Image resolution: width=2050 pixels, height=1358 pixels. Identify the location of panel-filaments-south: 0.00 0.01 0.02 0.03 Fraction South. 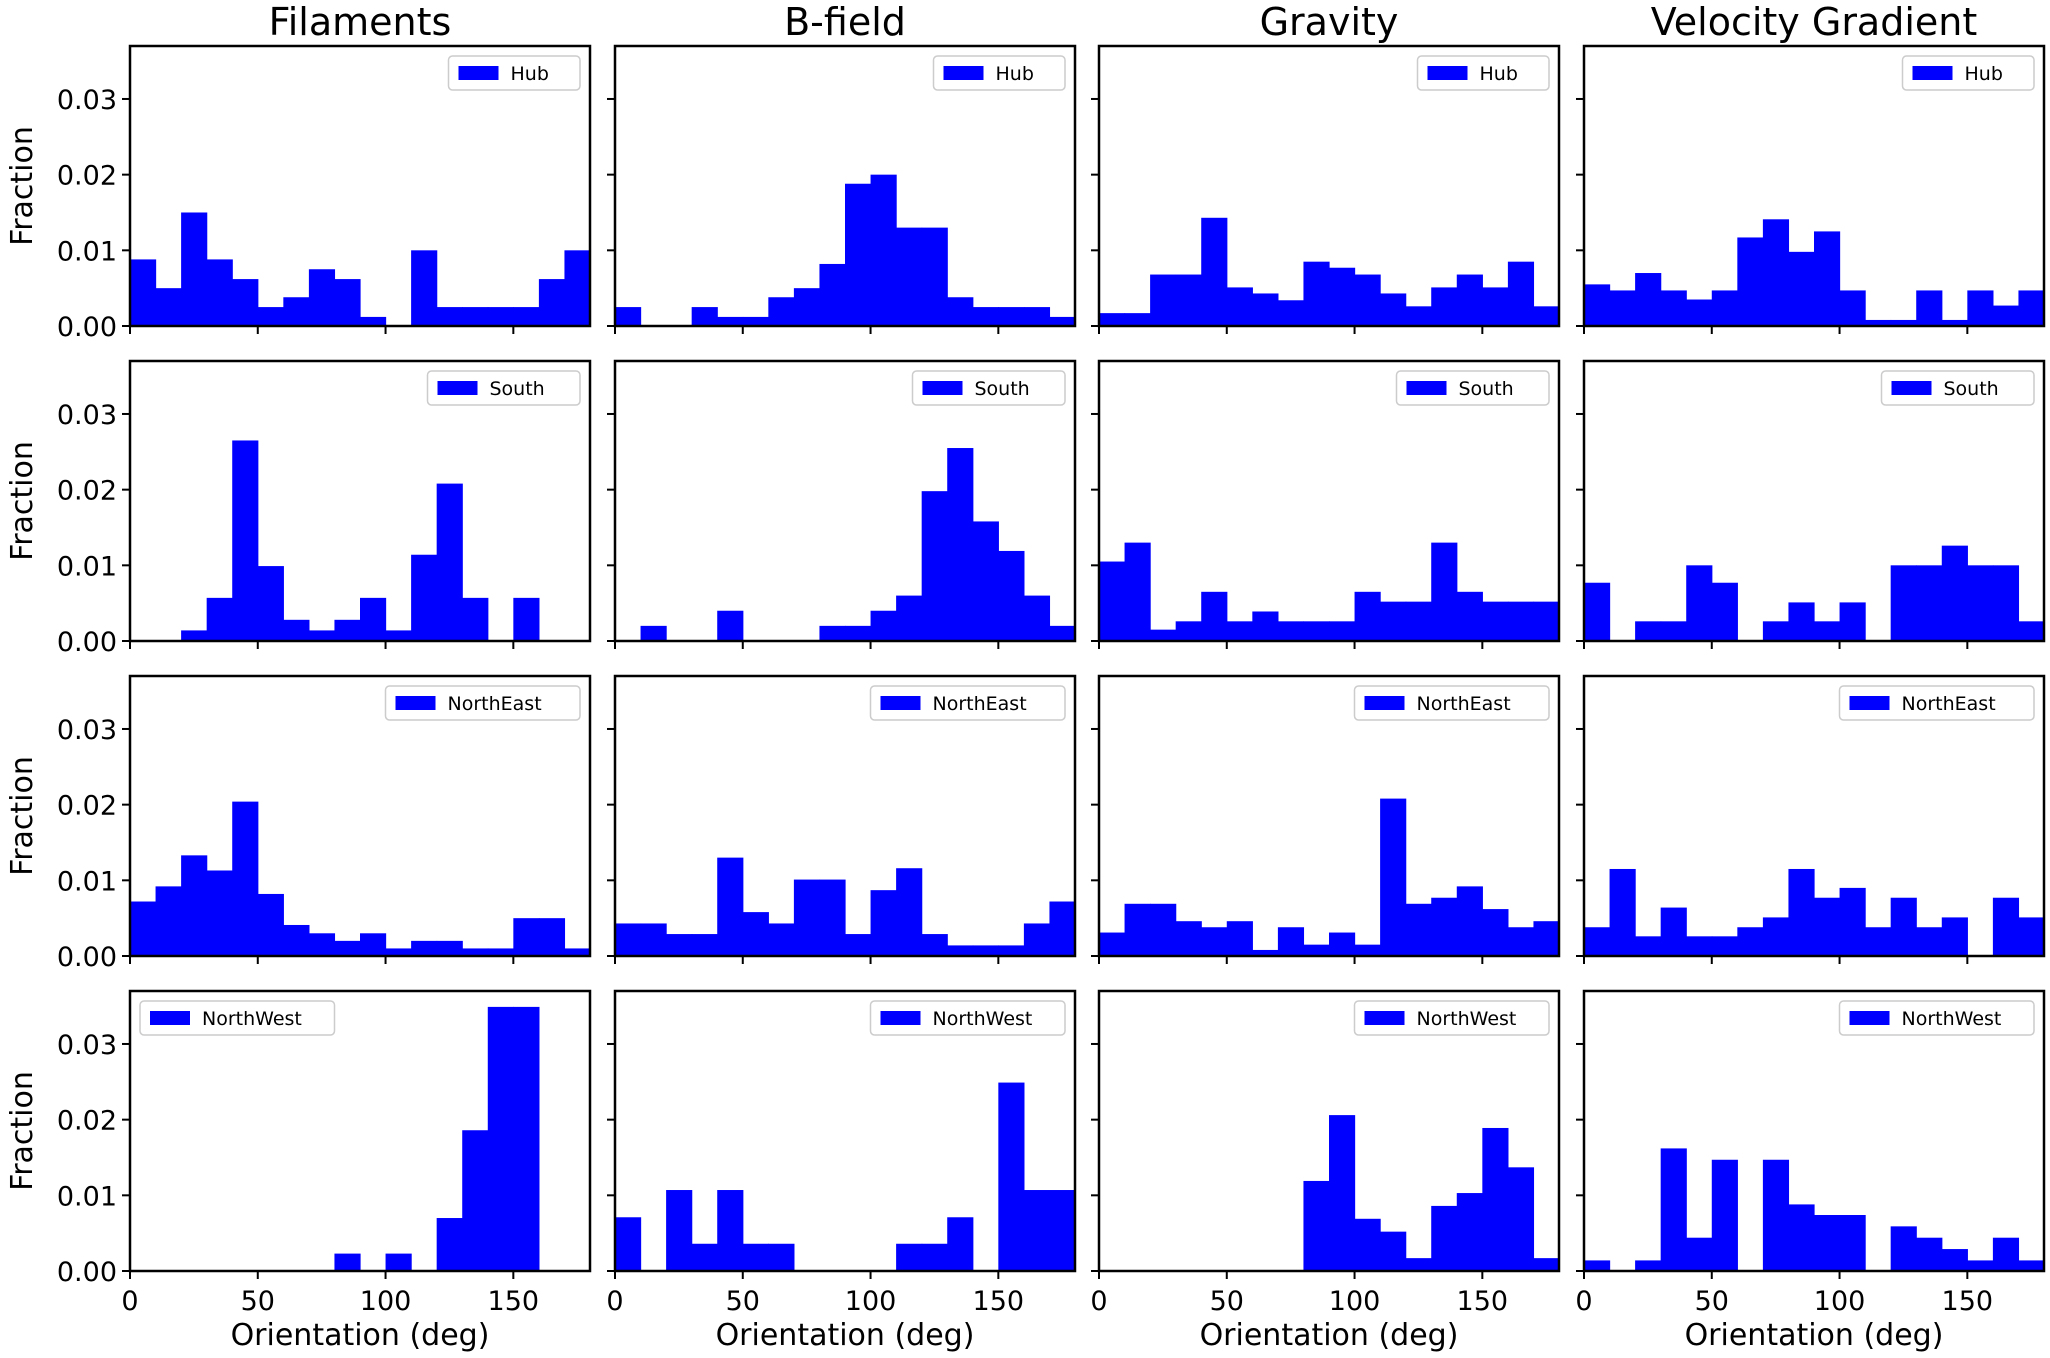
(298, 508).